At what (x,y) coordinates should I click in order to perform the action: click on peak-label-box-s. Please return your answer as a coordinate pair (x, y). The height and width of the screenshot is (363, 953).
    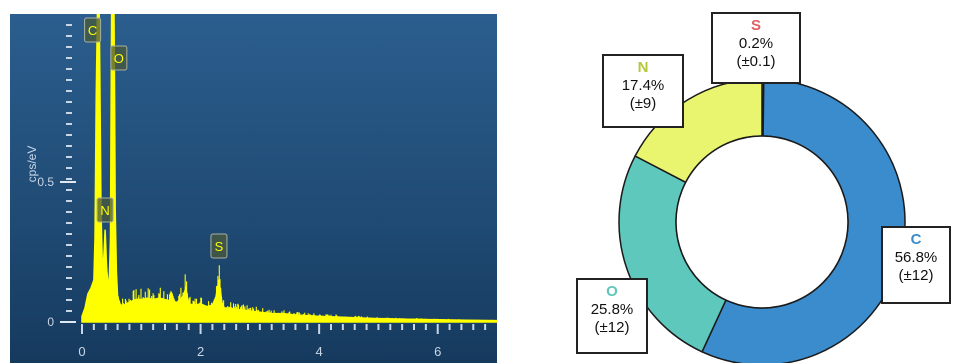
    Looking at the image, I should click on (219, 246).